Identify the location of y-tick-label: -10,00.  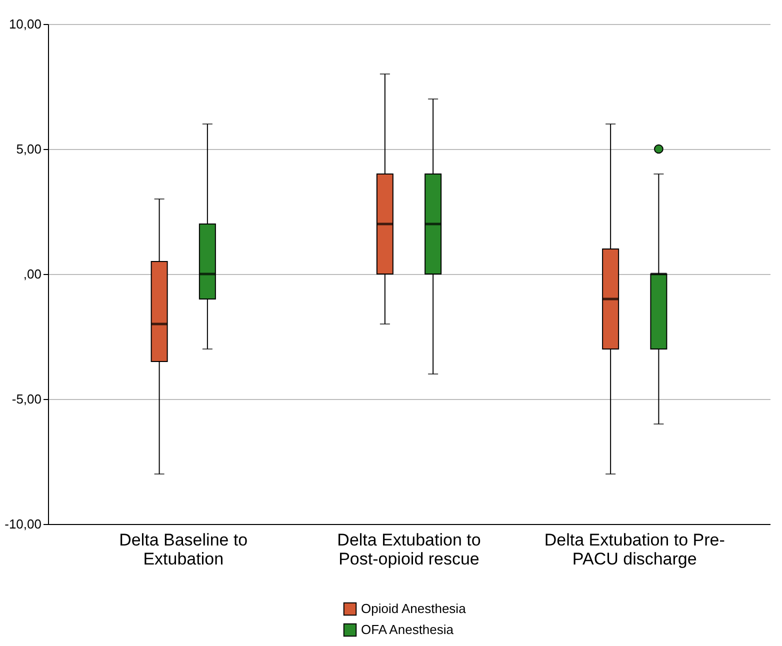
(23, 524).